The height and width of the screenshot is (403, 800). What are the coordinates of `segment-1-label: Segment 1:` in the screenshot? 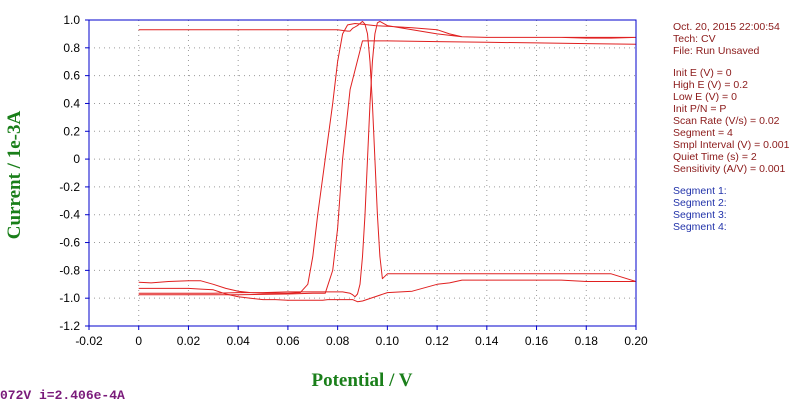 It's located at (700, 191).